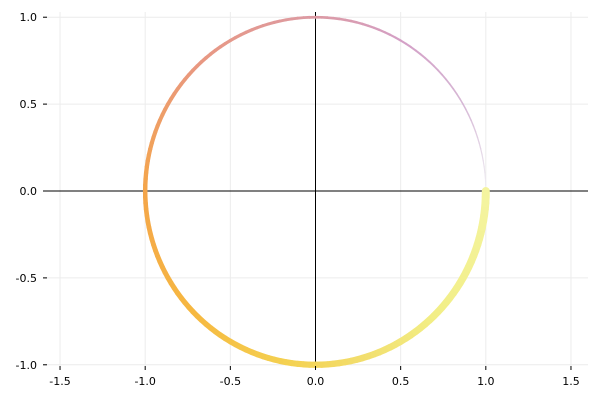 The height and width of the screenshot is (405, 600). Describe the element at coordinates (486, 381) in the screenshot. I see `x-tick-label-5: 1.0` at that location.